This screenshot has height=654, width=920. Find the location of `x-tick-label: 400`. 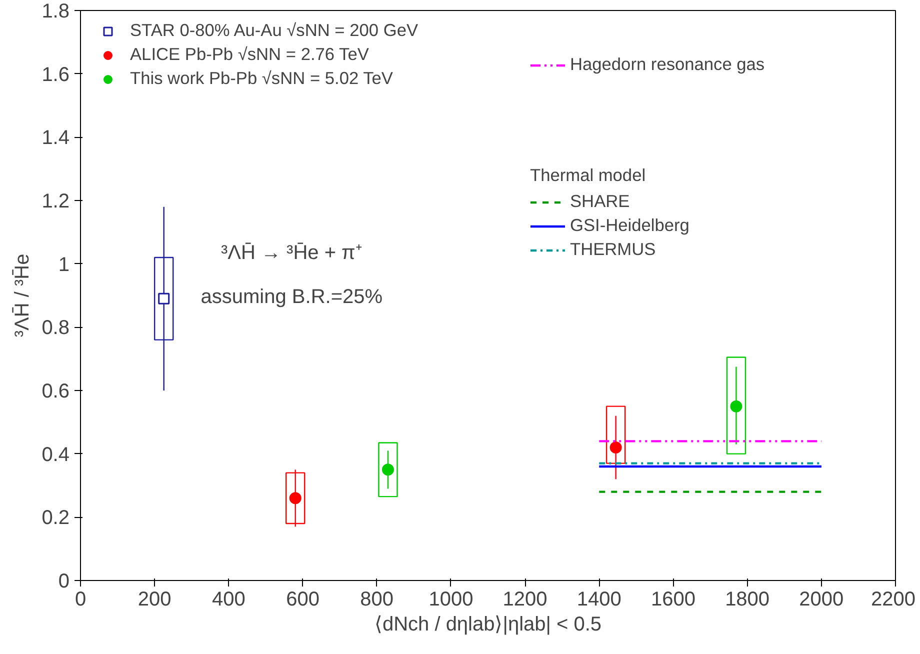

x-tick-label: 400 is located at coordinates (229, 599).